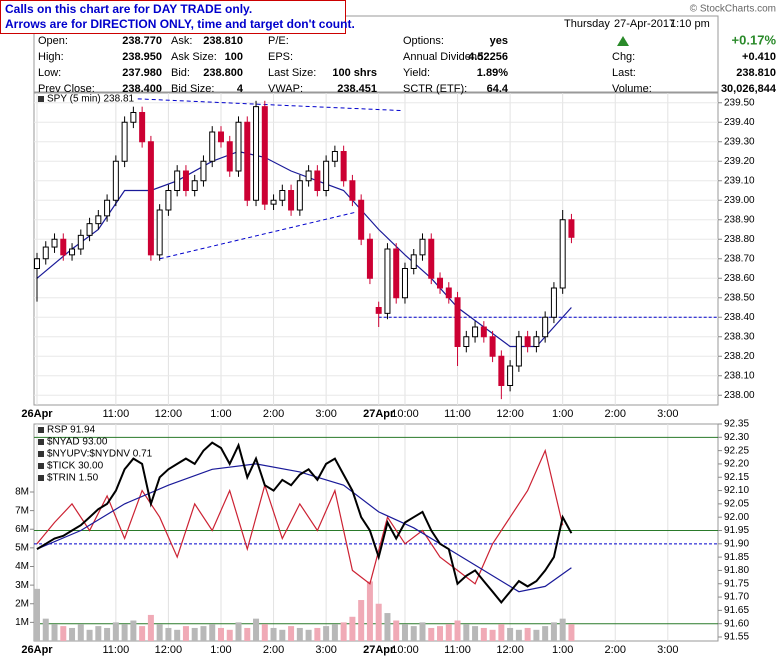 The height and width of the screenshot is (659, 780). What do you see at coordinates (754, 39) in the screenshot?
I see `change-percent: +0.17%` at bounding box center [754, 39].